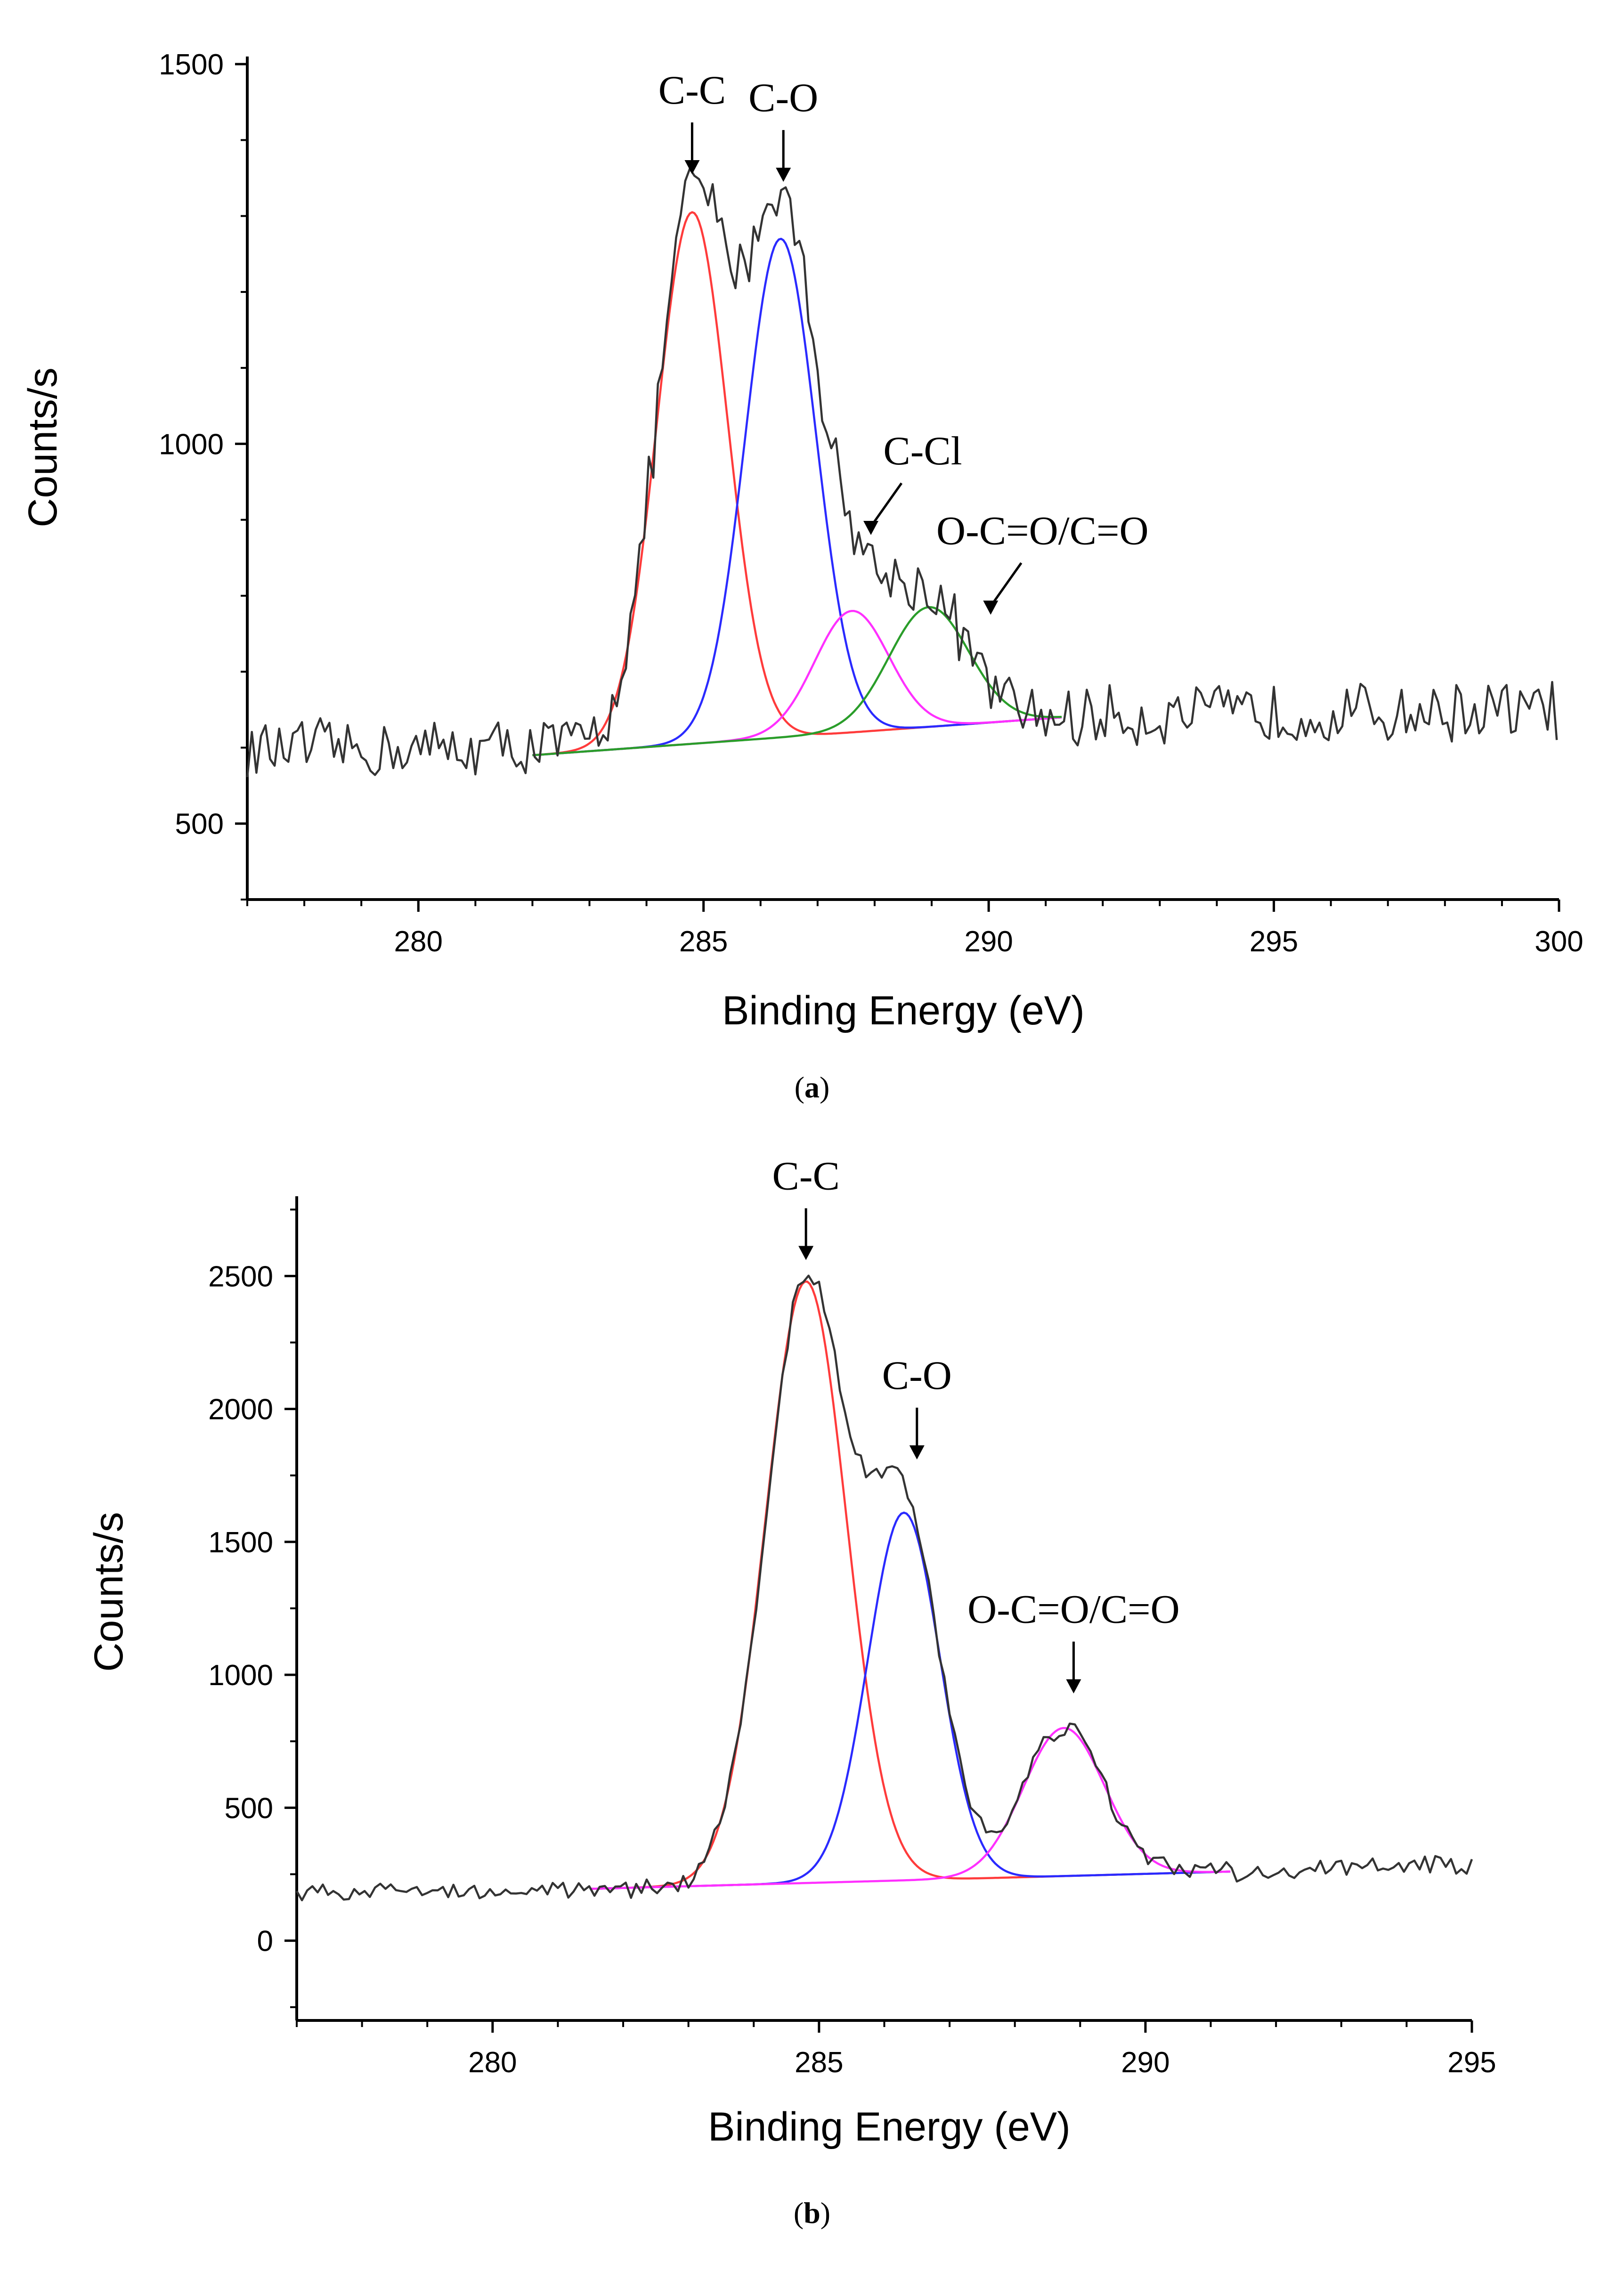 The height and width of the screenshot is (2271, 1624). I want to click on panel-b-caption: (b), so click(812, 2213).